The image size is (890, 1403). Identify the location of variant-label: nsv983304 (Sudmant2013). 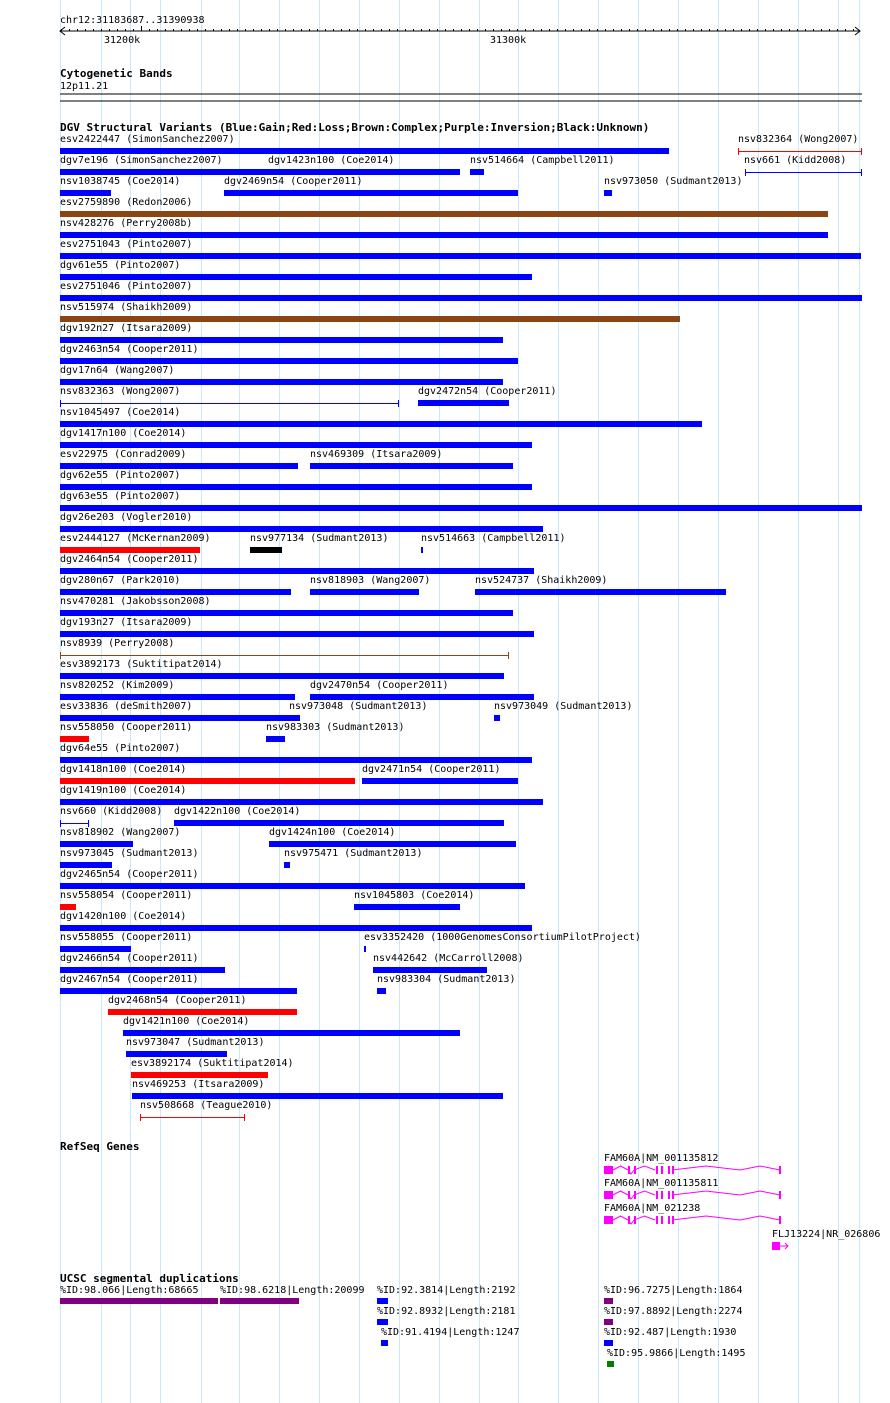
(446, 979).